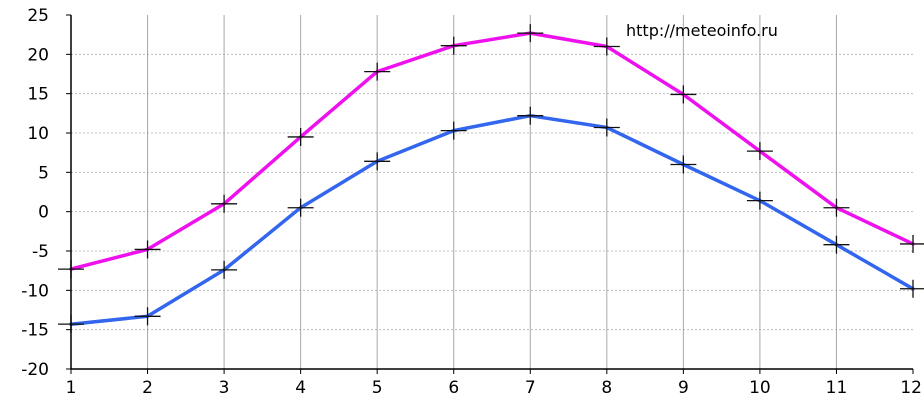  Describe the element at coordinates (760, 388) in the screenshot. I see `x-tick-label: 10` at that location.